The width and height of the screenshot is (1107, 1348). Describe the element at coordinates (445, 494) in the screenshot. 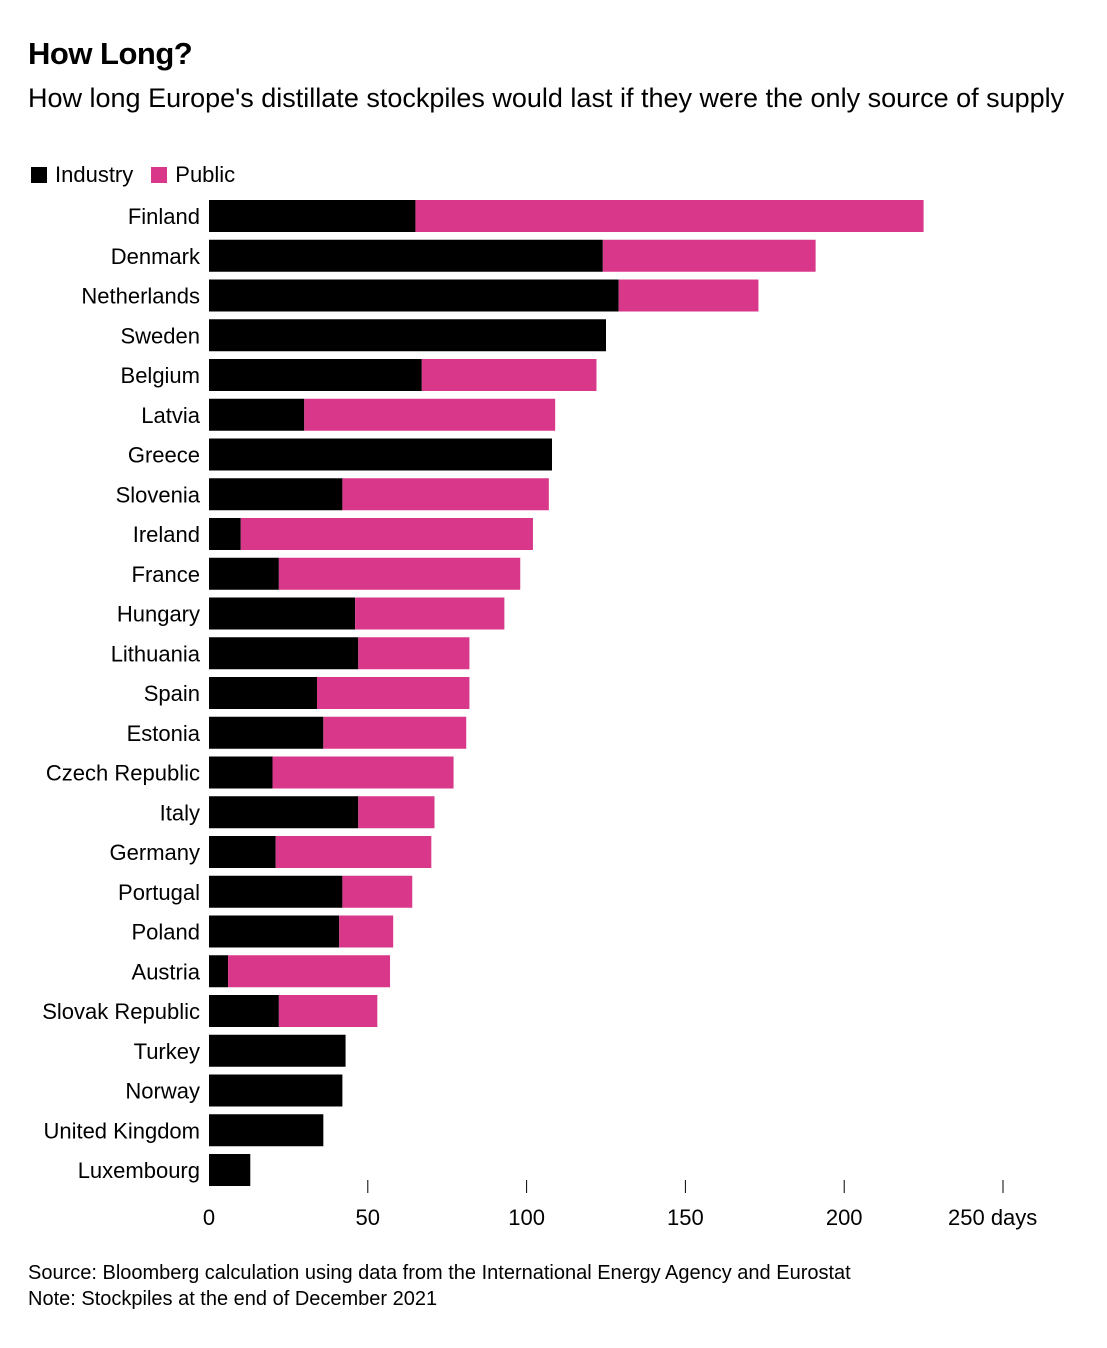

I see `bar-public-slovenia` at that location.